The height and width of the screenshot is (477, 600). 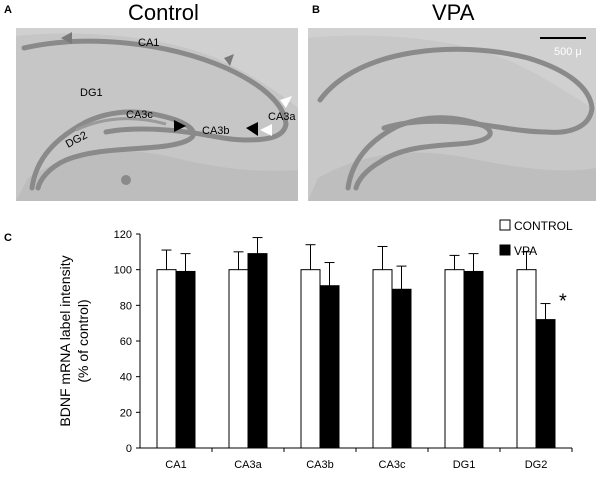 I want to click on panel-c-letter: C, so click(x=8, y=238).